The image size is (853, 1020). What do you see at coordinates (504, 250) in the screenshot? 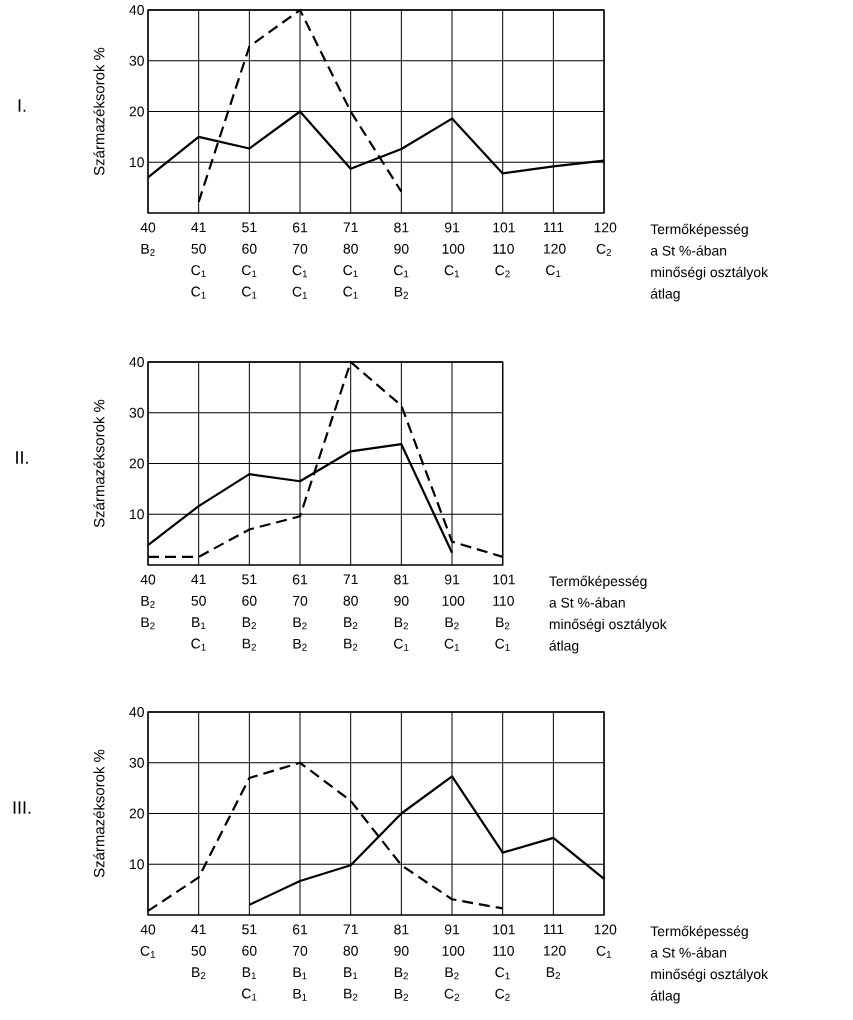
I see `x-tick-label: 101 110 C$_{2}$` at bounding box center [504, 250].